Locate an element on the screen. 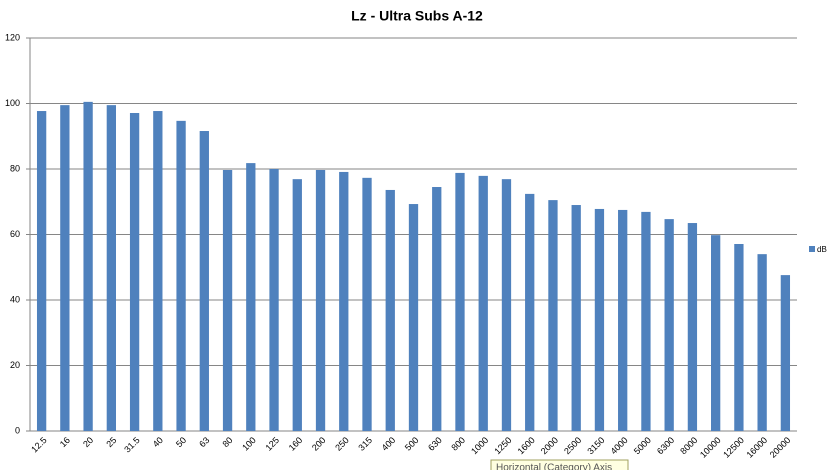  x-tick-label: 12.5 is located at coordinates (38, 444).